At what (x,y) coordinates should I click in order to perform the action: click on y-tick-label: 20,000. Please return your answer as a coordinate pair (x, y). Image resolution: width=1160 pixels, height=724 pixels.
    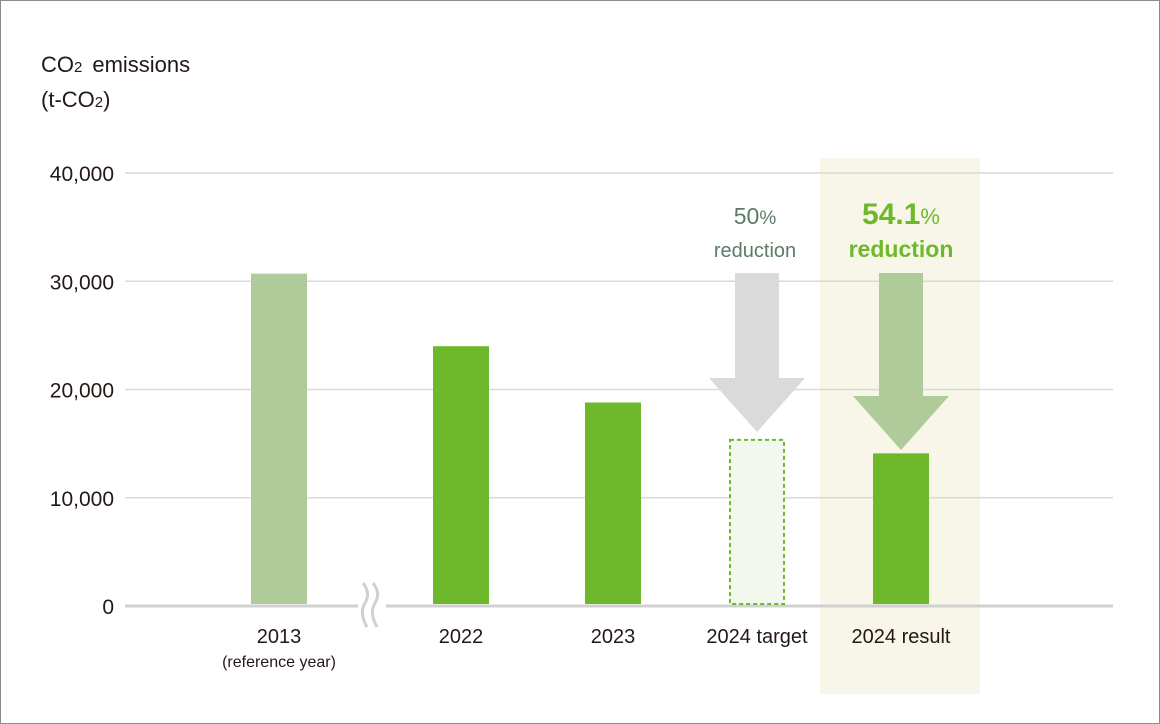
    Looking at the image, I should click on (82, 391).